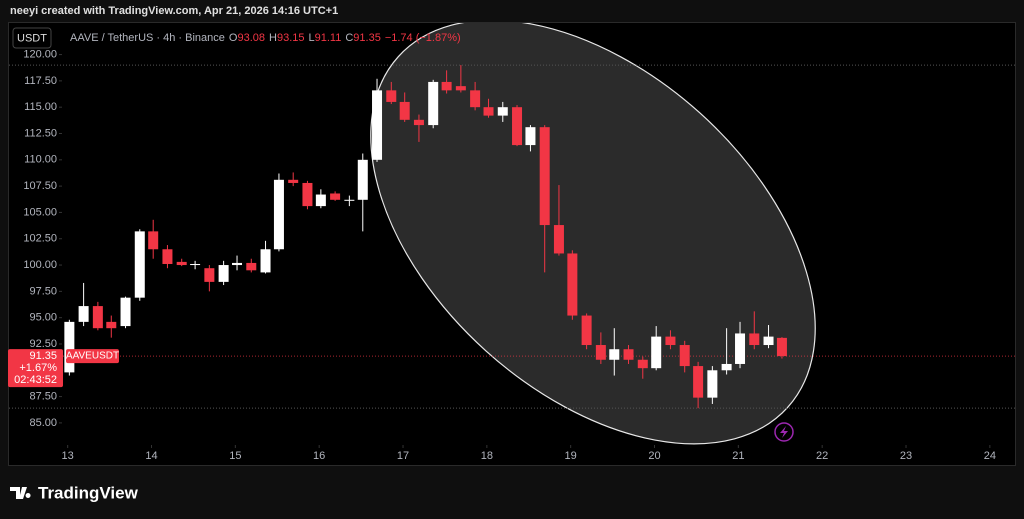 Image resolution: width=1024 pixels, height=519 pixels. I want to click on y-tick-label: 92.50, so click(43, 344).